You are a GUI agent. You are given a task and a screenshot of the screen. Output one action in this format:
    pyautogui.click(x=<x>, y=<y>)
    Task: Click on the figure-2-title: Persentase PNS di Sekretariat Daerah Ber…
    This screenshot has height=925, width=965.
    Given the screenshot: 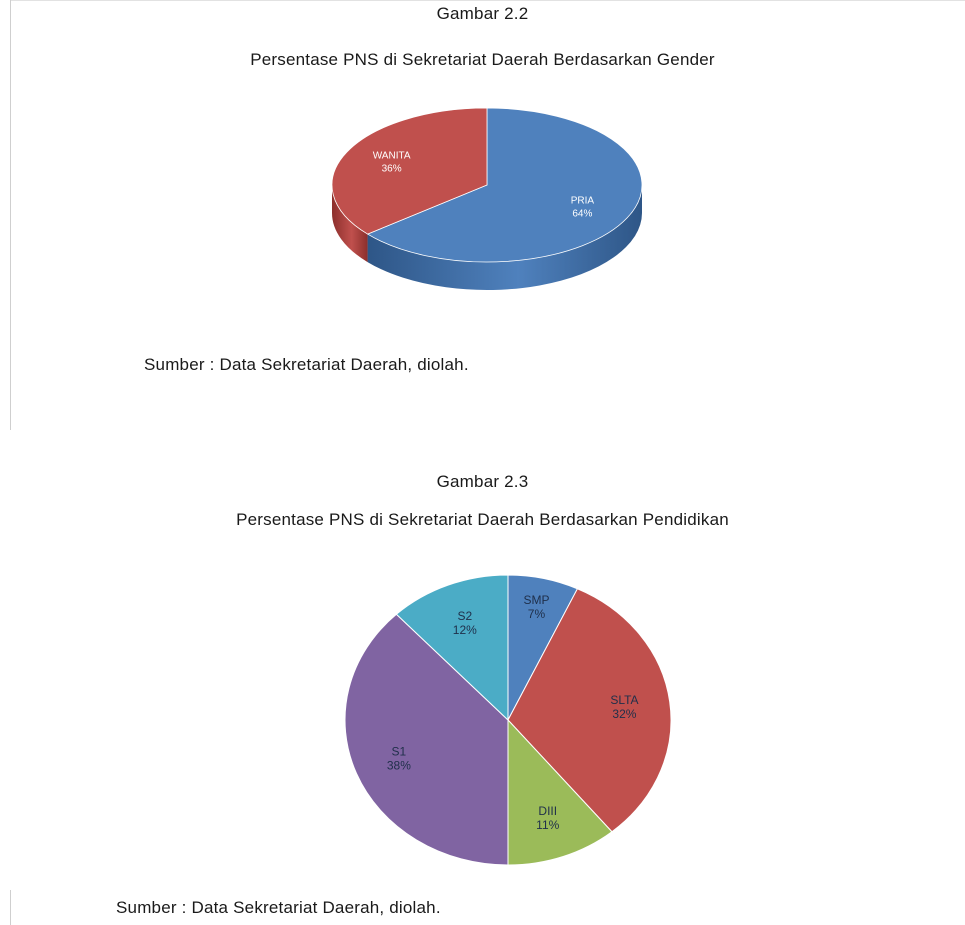 What is the action you would take?
    pyautogui.click(x=482, y=519)
    